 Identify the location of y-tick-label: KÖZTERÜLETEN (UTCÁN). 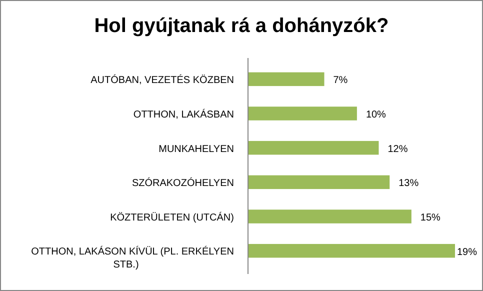
(172, 218).